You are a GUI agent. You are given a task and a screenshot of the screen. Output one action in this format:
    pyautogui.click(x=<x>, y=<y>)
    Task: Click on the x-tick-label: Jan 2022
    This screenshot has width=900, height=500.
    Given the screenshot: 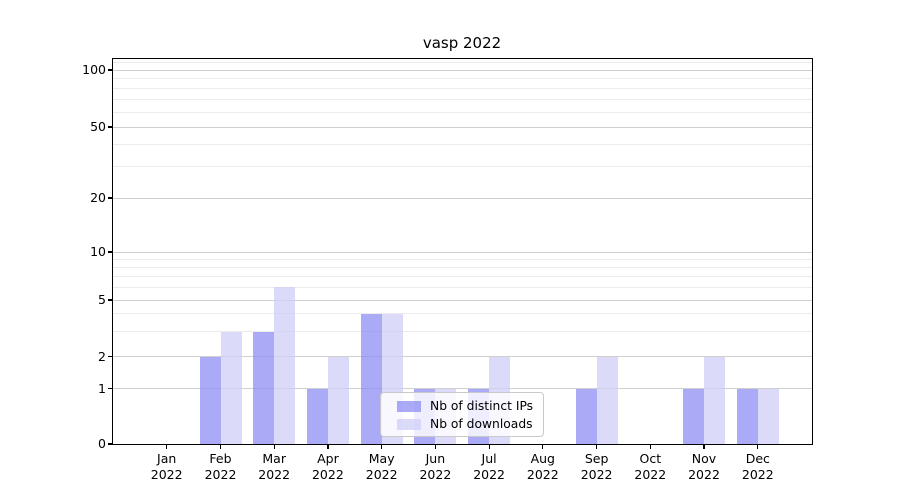 What is the action you would take?
    pyautogui.click(x=167, y=466)
    